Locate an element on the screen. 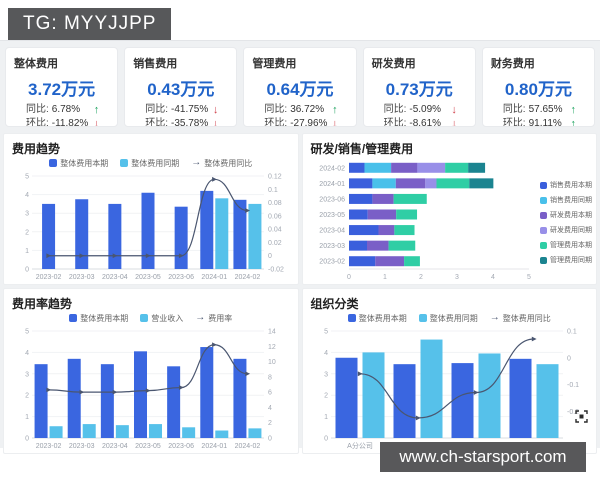 This screenshot has height=480, width=600. svg-text: 0.08 is located at coordinates (275, 203).